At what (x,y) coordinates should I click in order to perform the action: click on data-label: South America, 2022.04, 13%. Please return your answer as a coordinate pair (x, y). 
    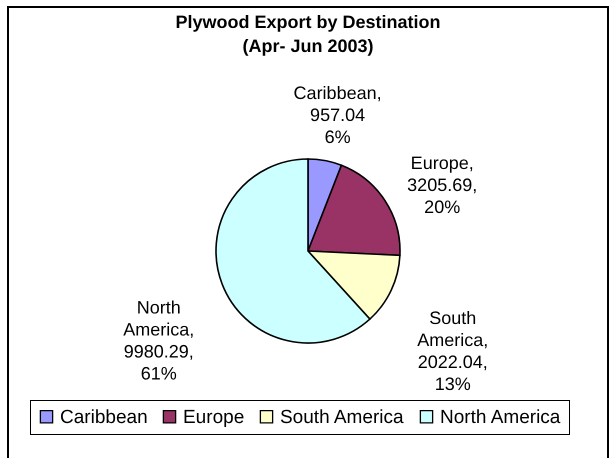
    Looking at the image, I should click on (452, 351).